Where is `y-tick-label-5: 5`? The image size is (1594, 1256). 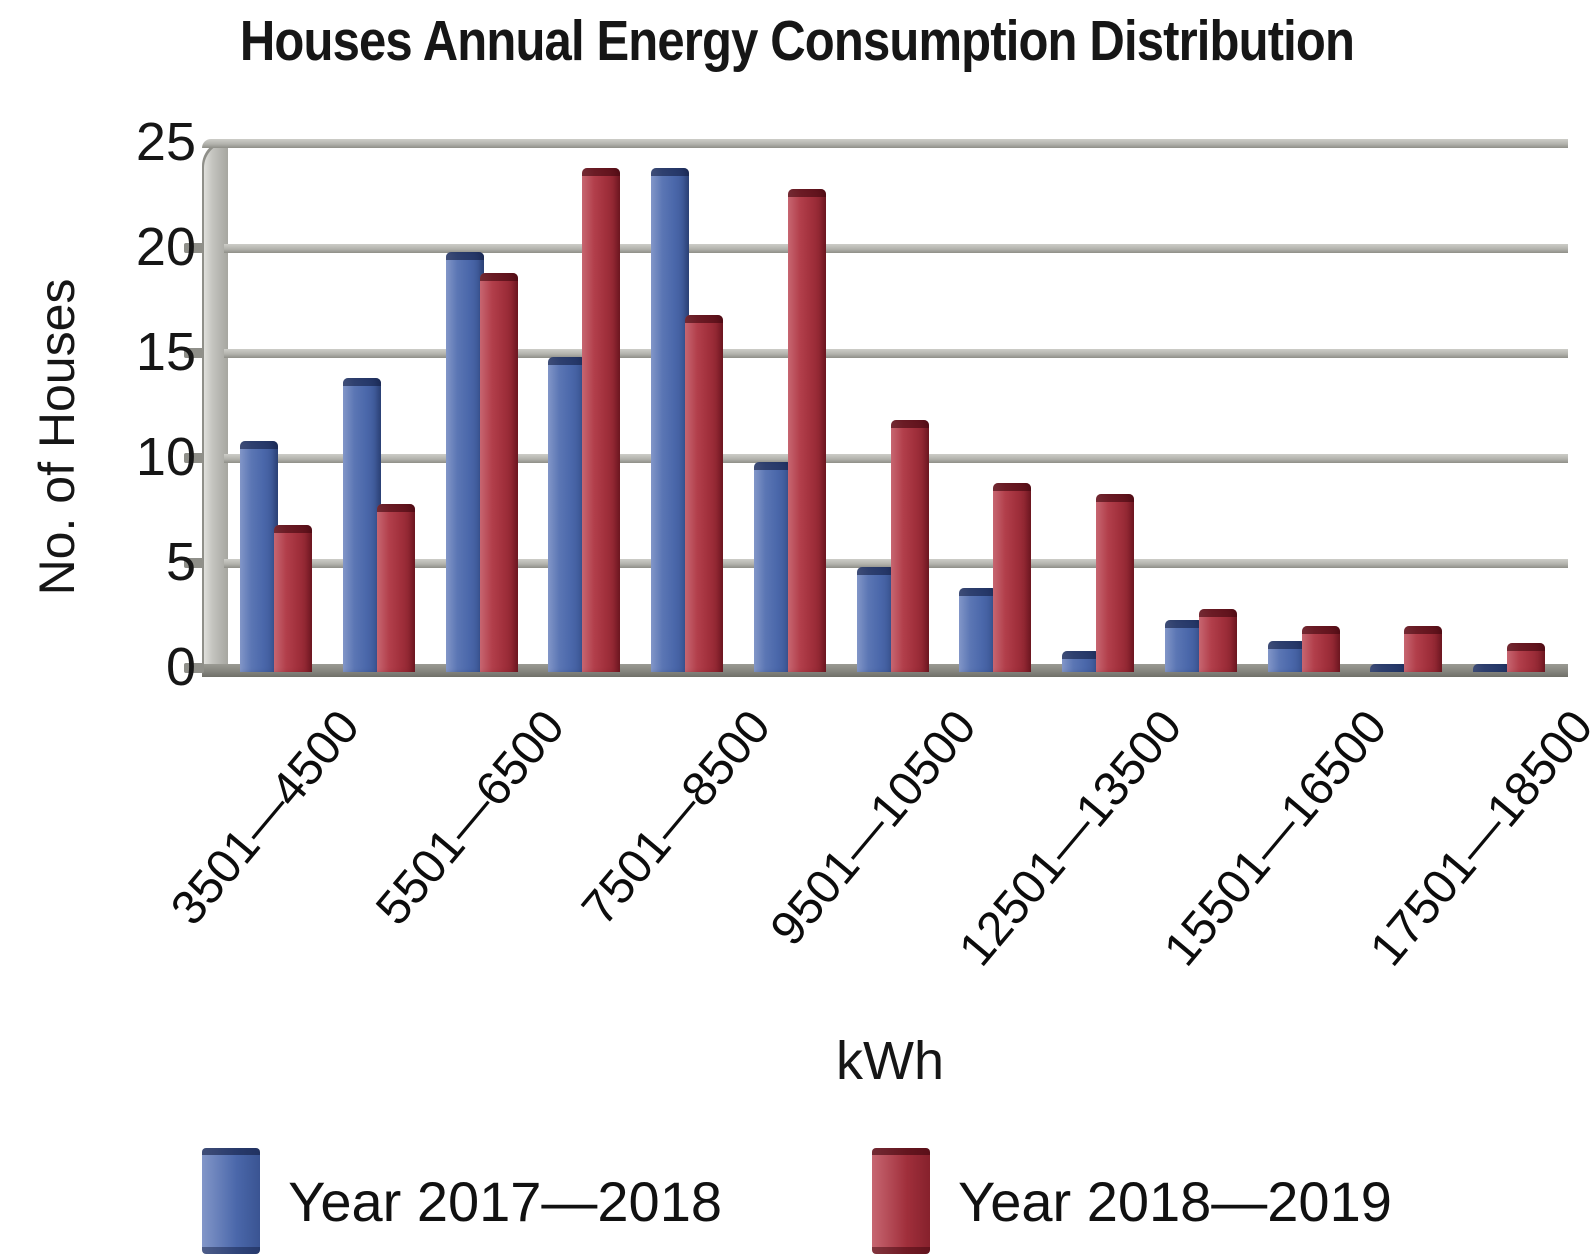 y-tick-label-5: 5 is located at coordinates (180, 562).